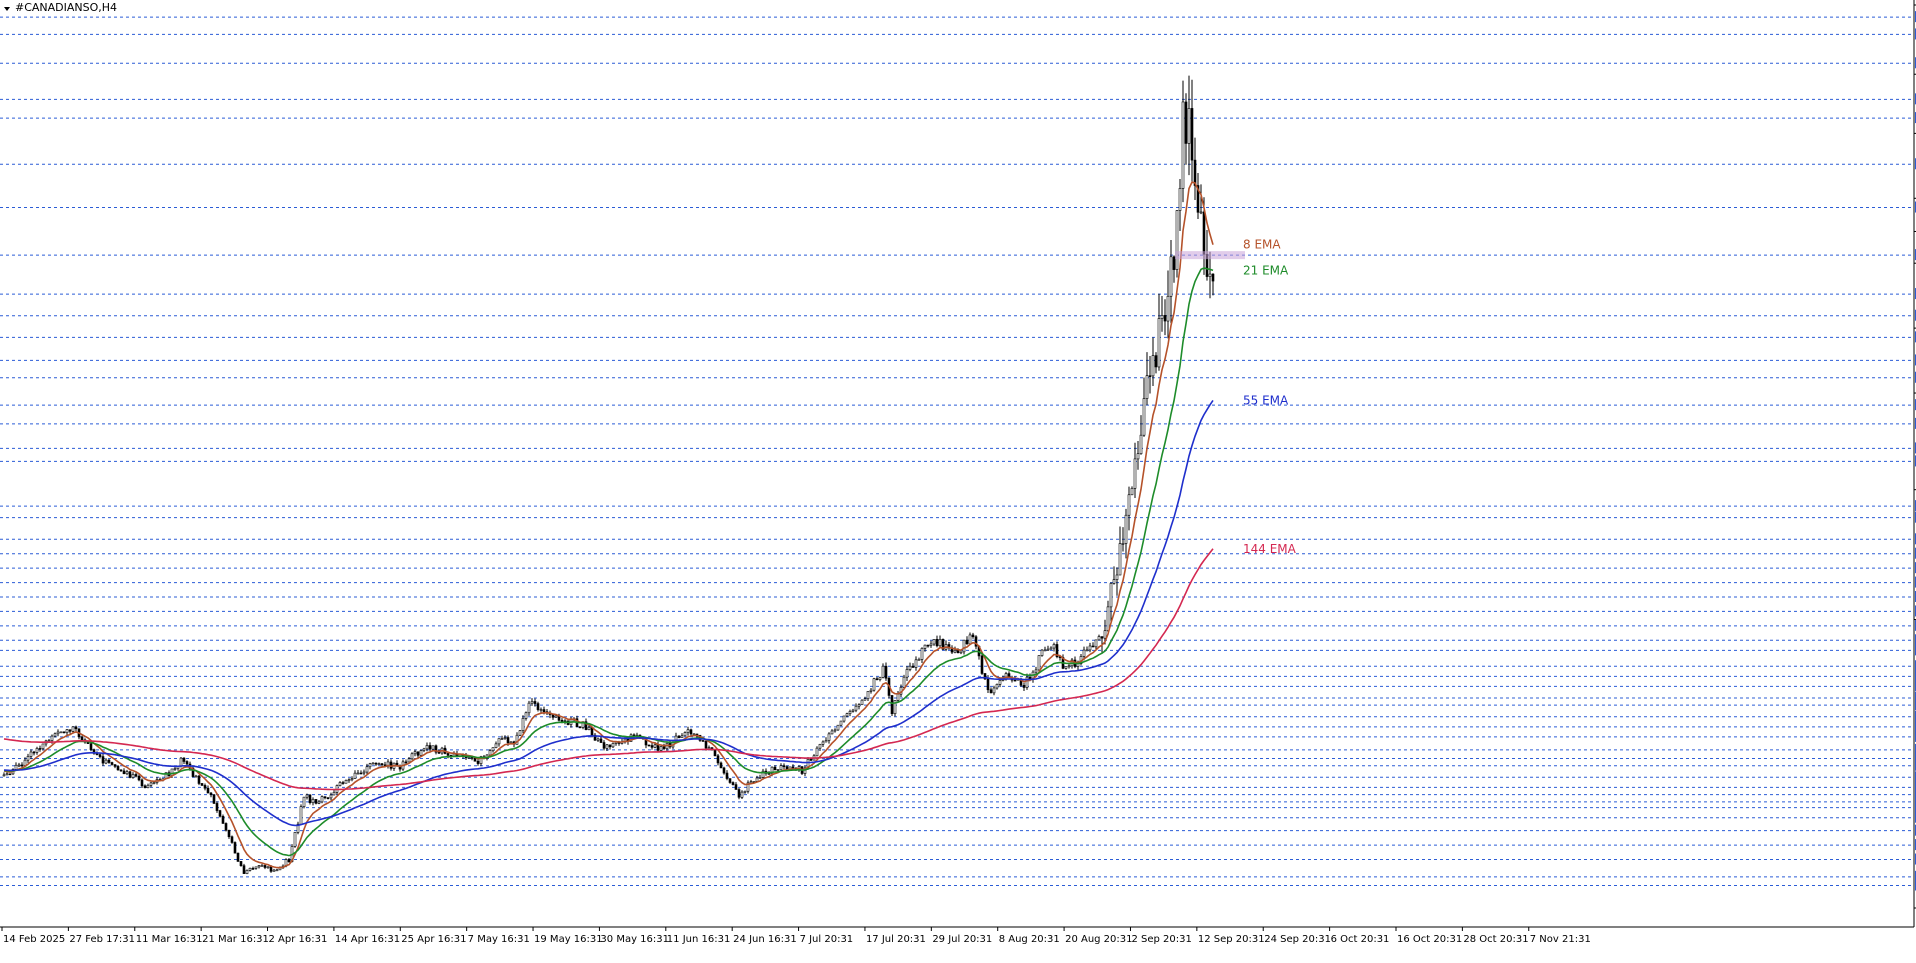 Image resolution: width=1916 pixels, height=963 pixels. I want to click on time-tick-label: 2 Sep 20:31, so click(1161, 939).